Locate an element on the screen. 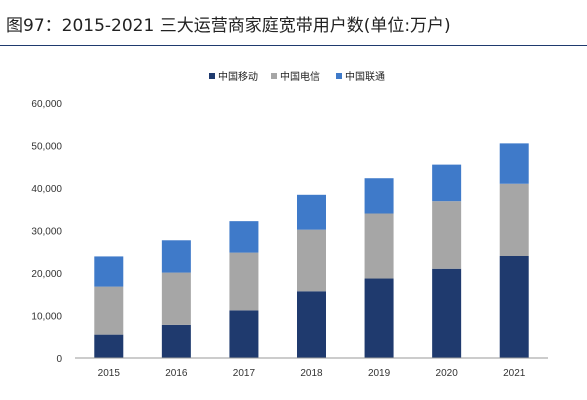  x-tick-label: 2016 is located at coordinates (176, 373).